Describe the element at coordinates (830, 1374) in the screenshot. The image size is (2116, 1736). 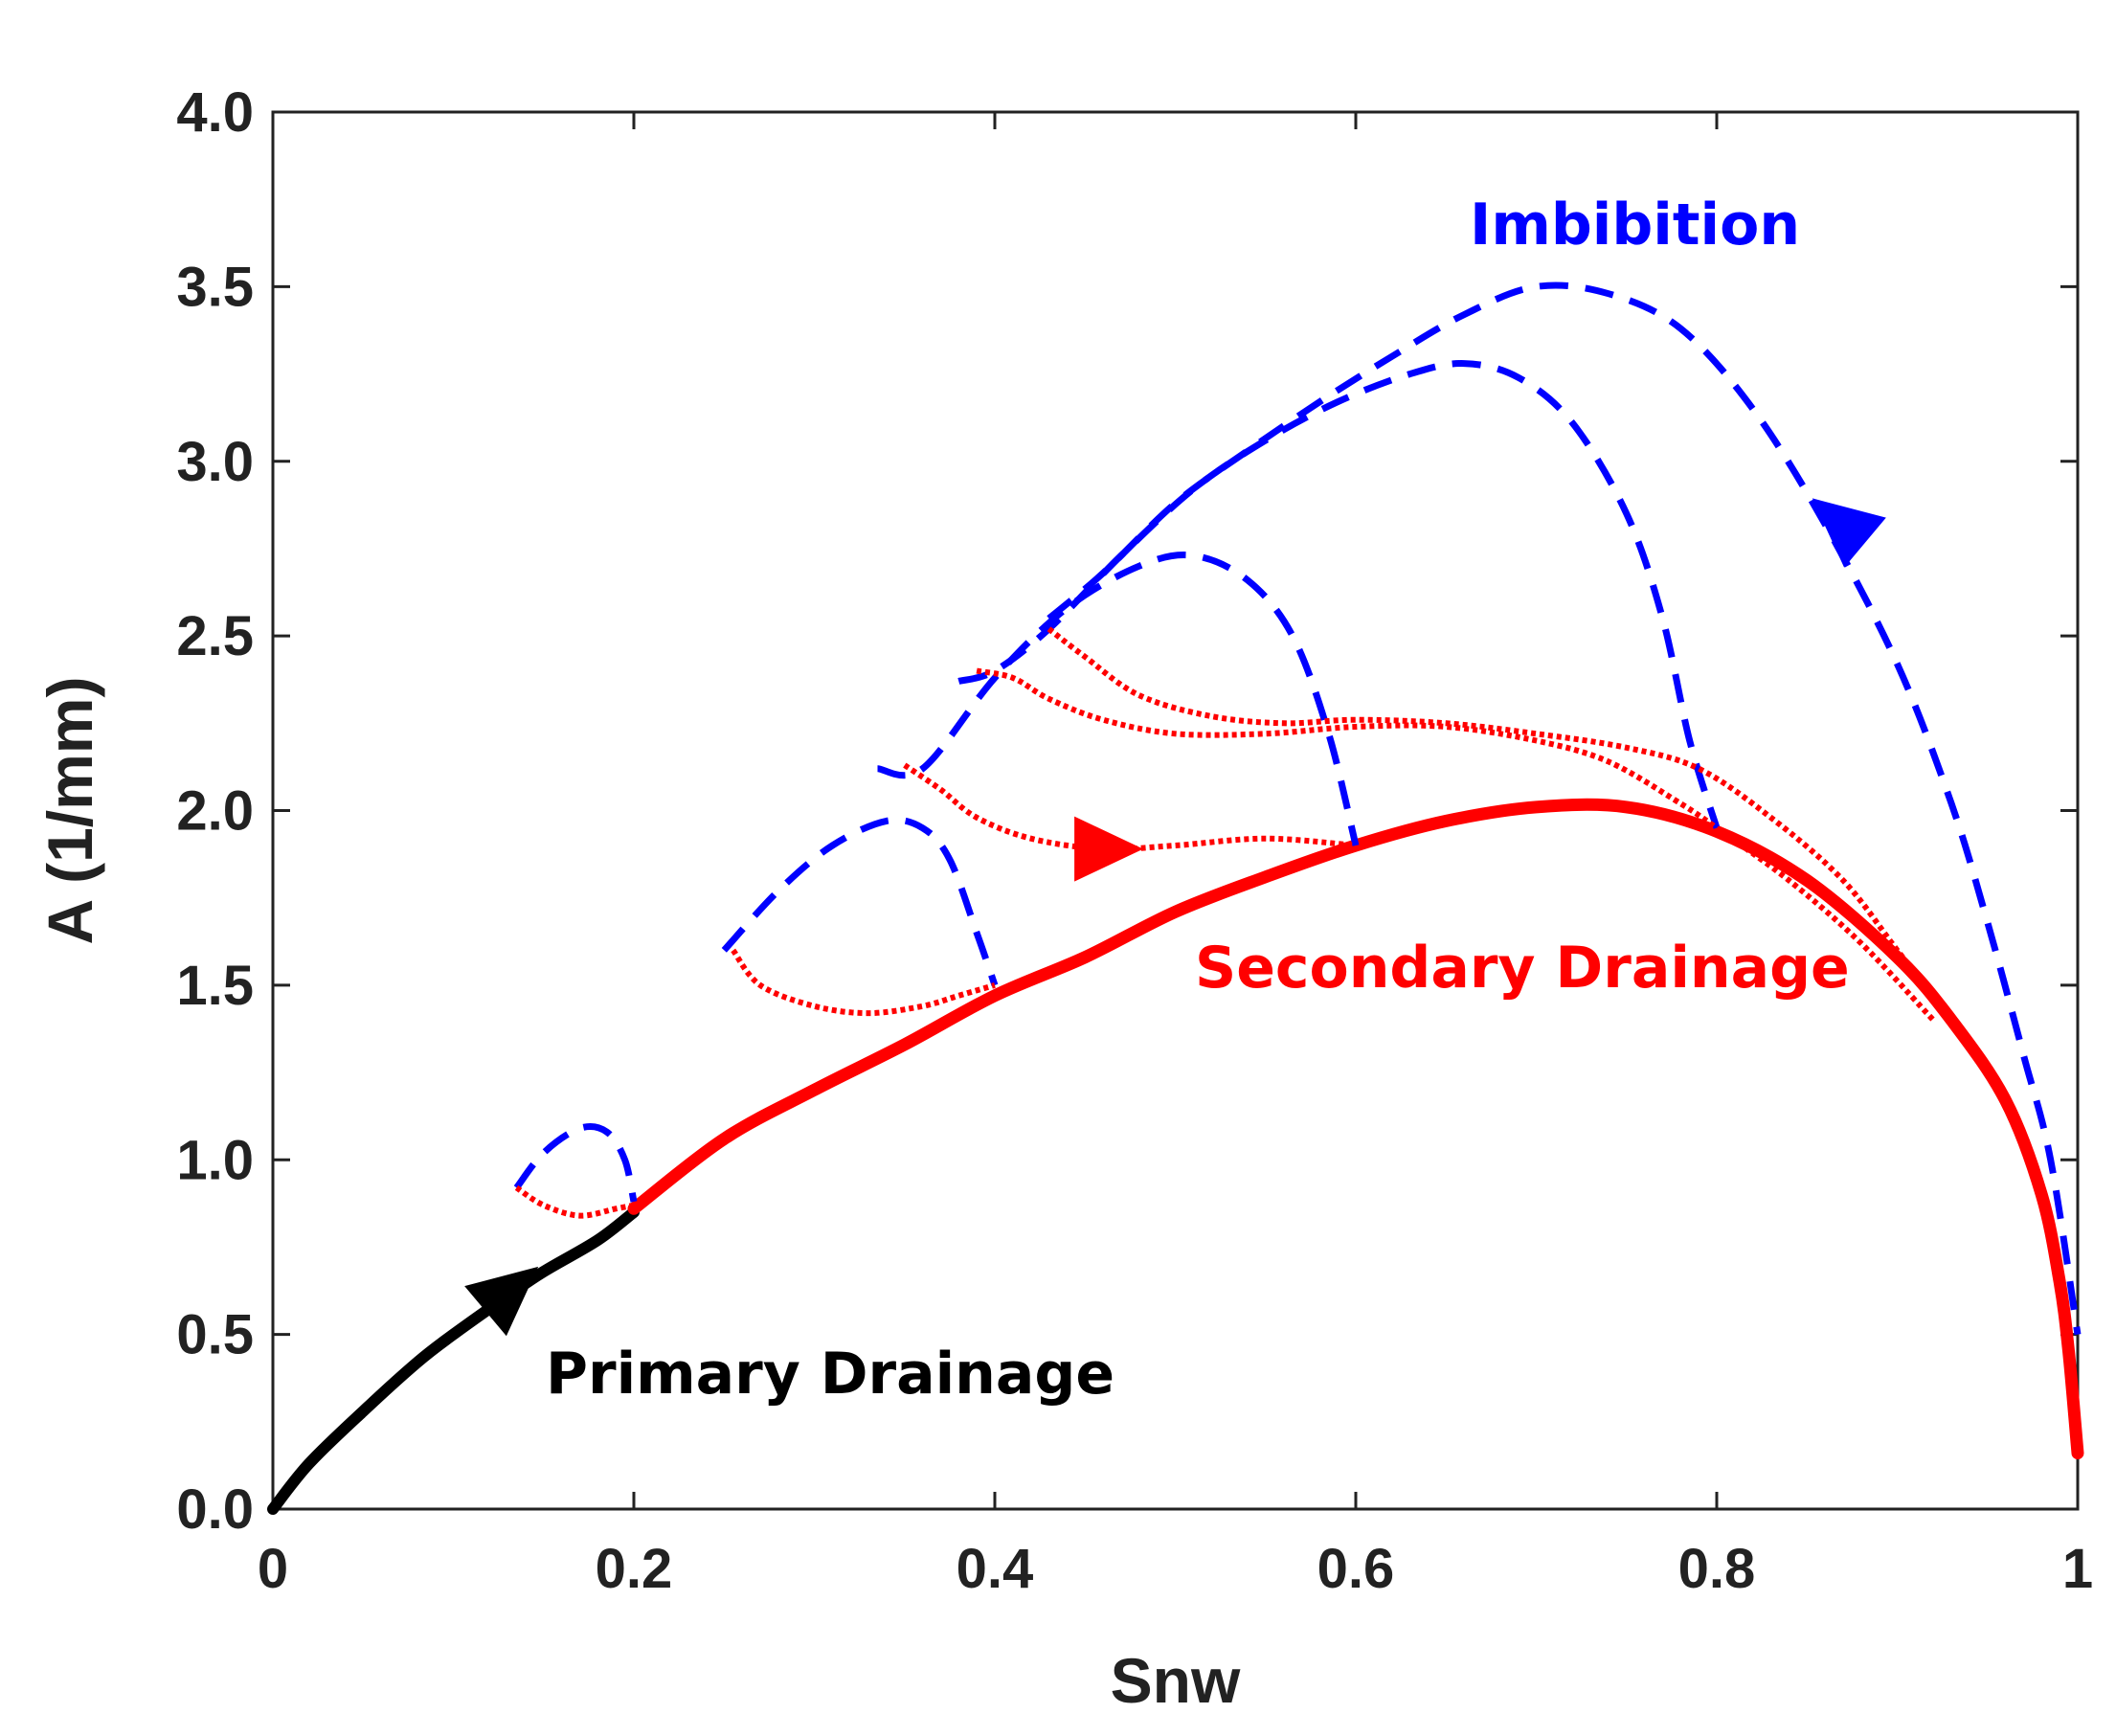
I see `annotation-primary-drainage: Primary Drainage` at that location.